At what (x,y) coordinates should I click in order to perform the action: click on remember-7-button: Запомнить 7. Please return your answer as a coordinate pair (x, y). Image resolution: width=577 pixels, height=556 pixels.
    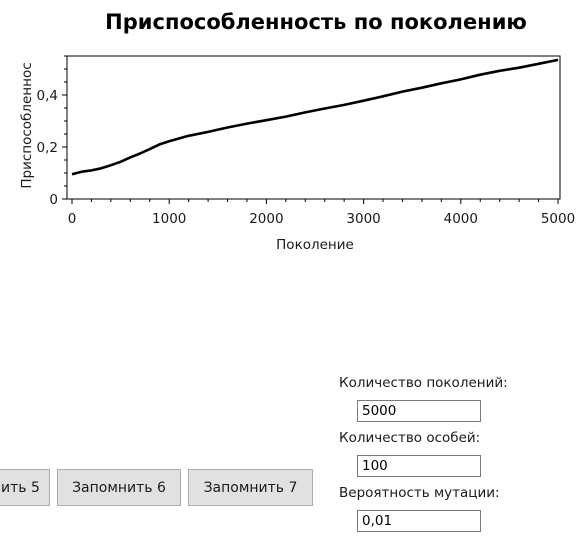
    Looking at the image, I should click on (250, 487).